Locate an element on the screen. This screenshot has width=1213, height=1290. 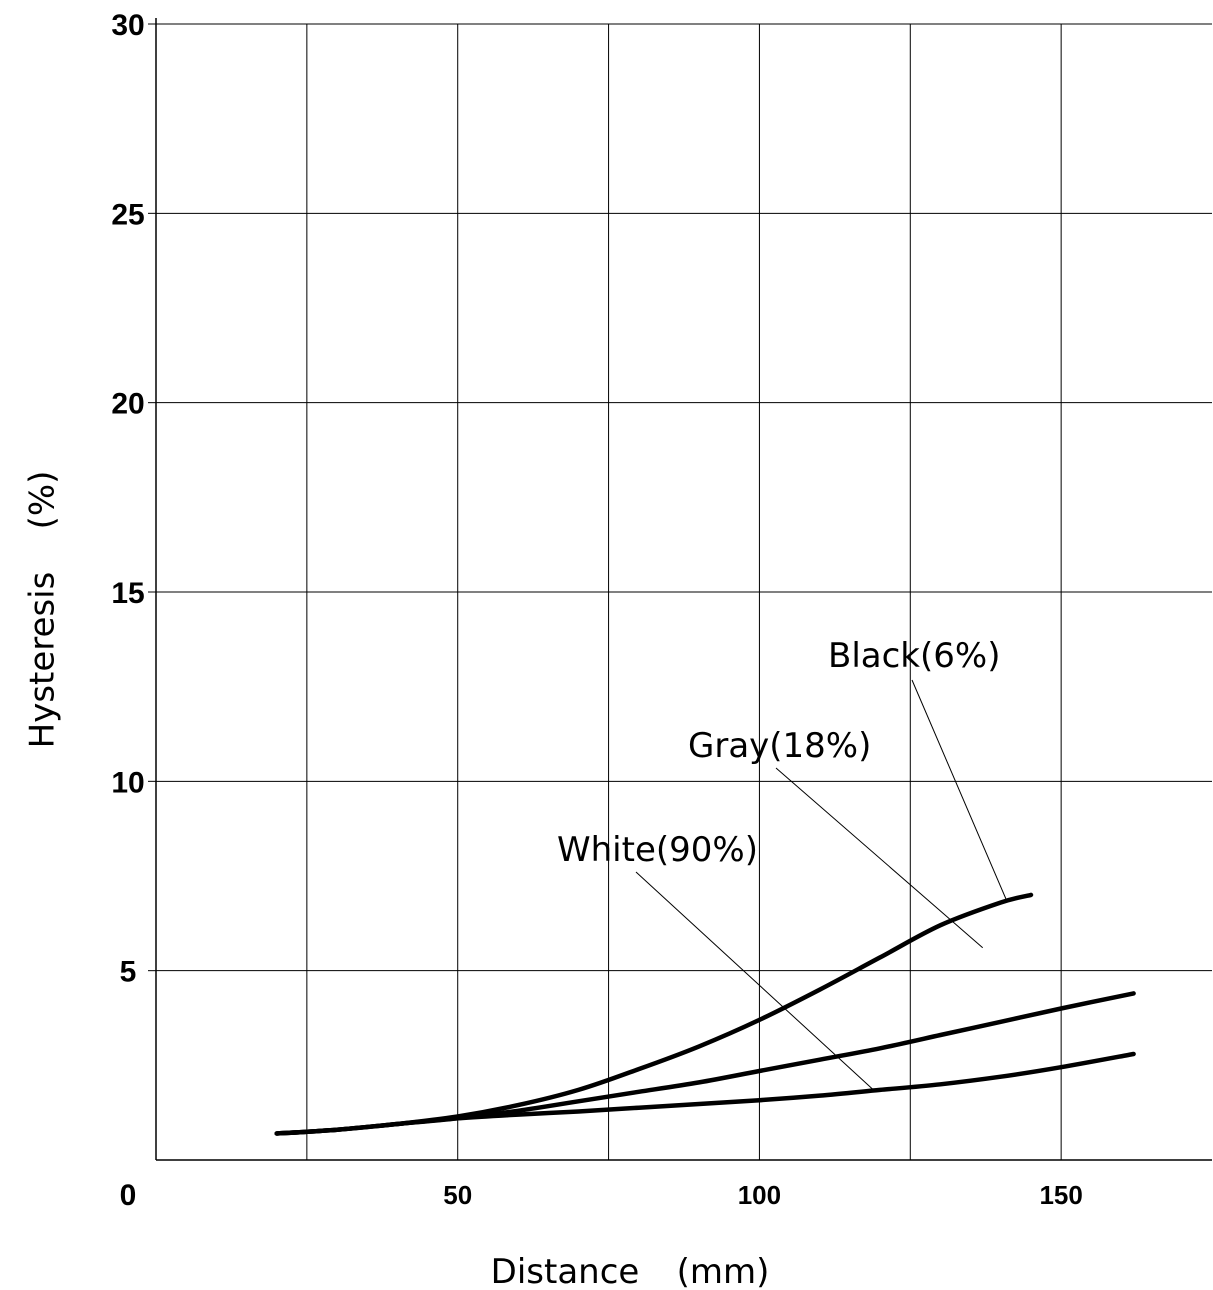
series-label-gray: Gray(18%) is located at coordinates (779, 746).